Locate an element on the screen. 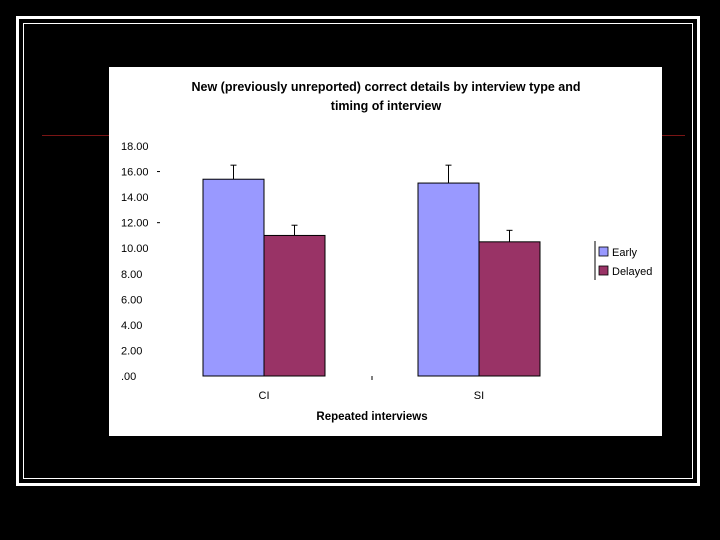  y-tick-label: 12.00 is located at coordinates (135, 224).